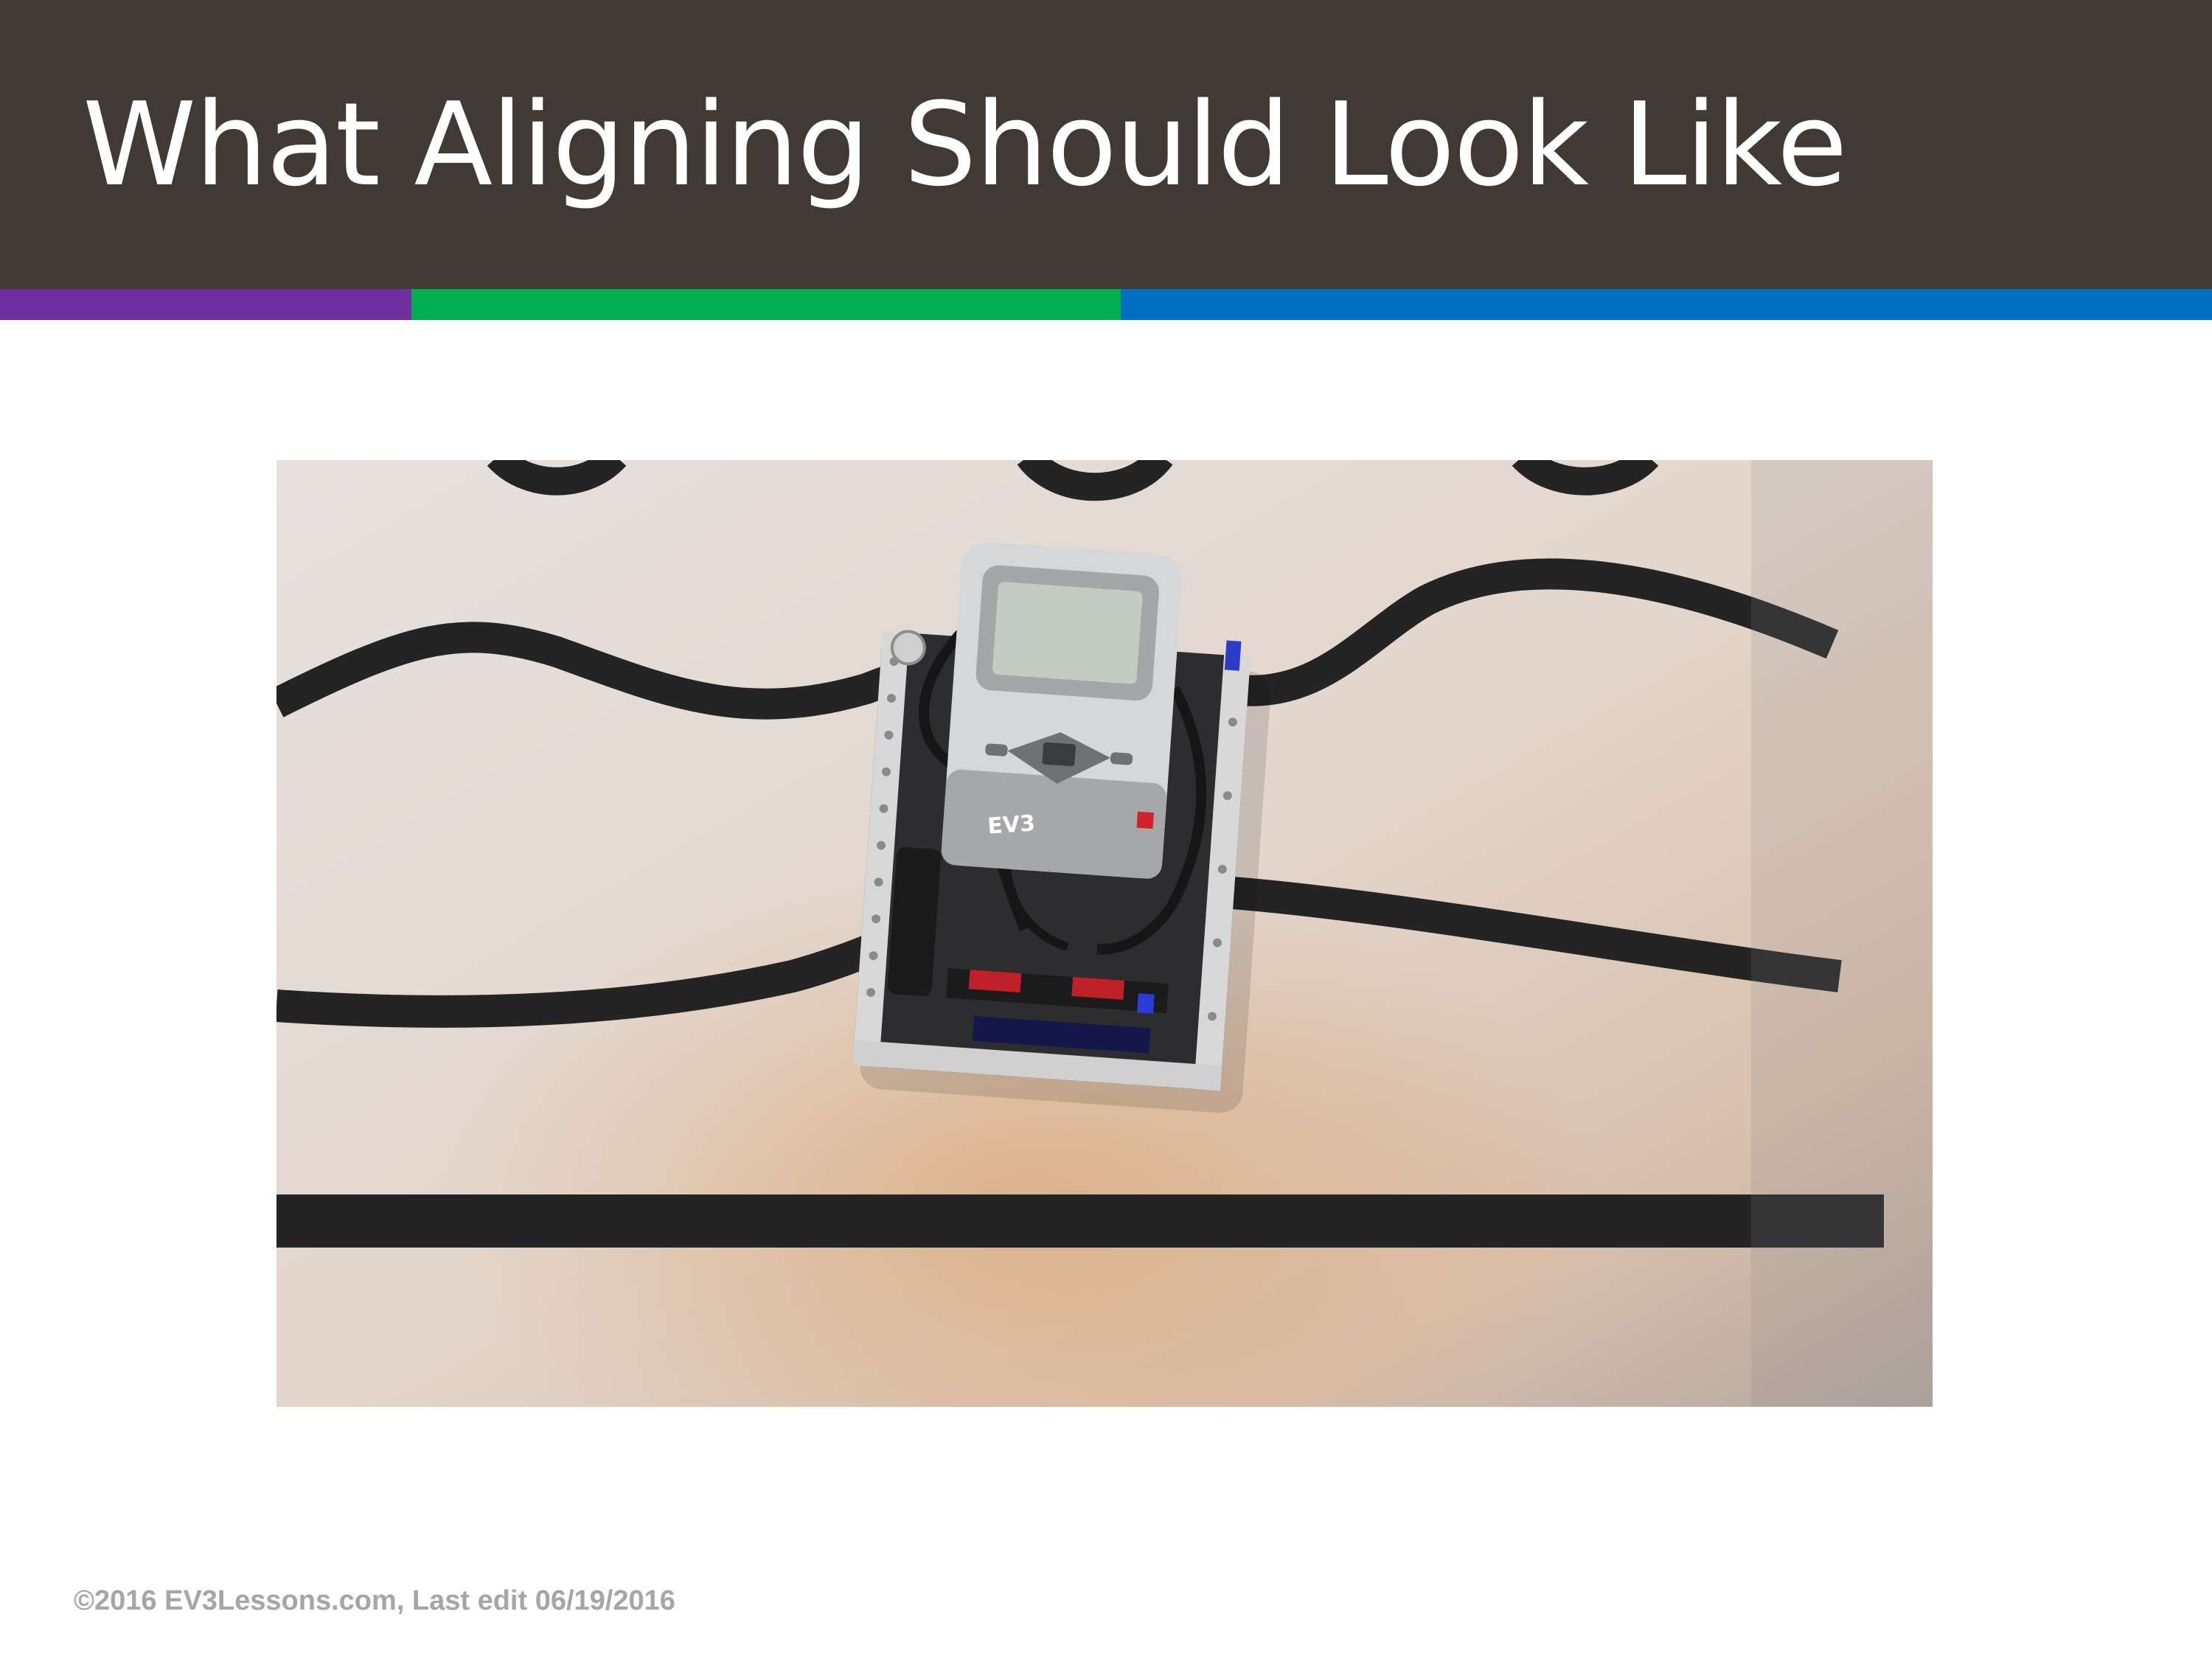 The image size is (2212, 1659). Describe the element at coordinates (766, 304) in the screenshot. I see `accent-stripe-green` at that location.